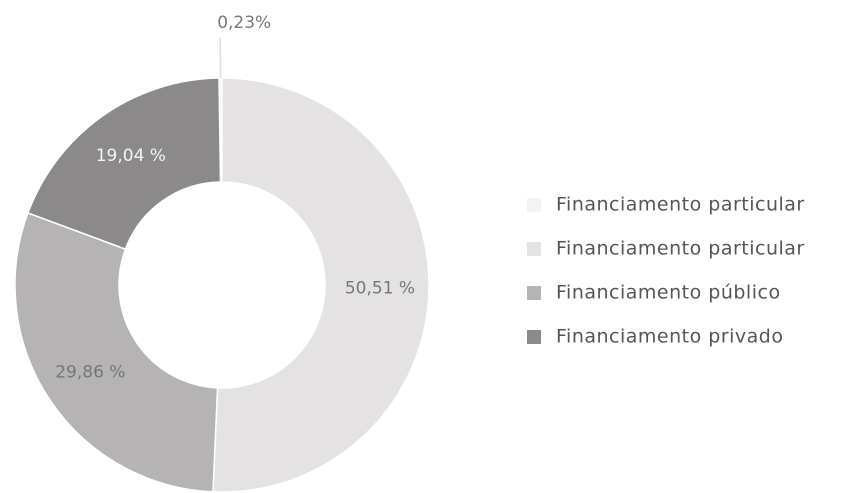  Describe the element at coordinates (131, 156) in the screenshot. I see `data-label: 19,04 %` at that location.